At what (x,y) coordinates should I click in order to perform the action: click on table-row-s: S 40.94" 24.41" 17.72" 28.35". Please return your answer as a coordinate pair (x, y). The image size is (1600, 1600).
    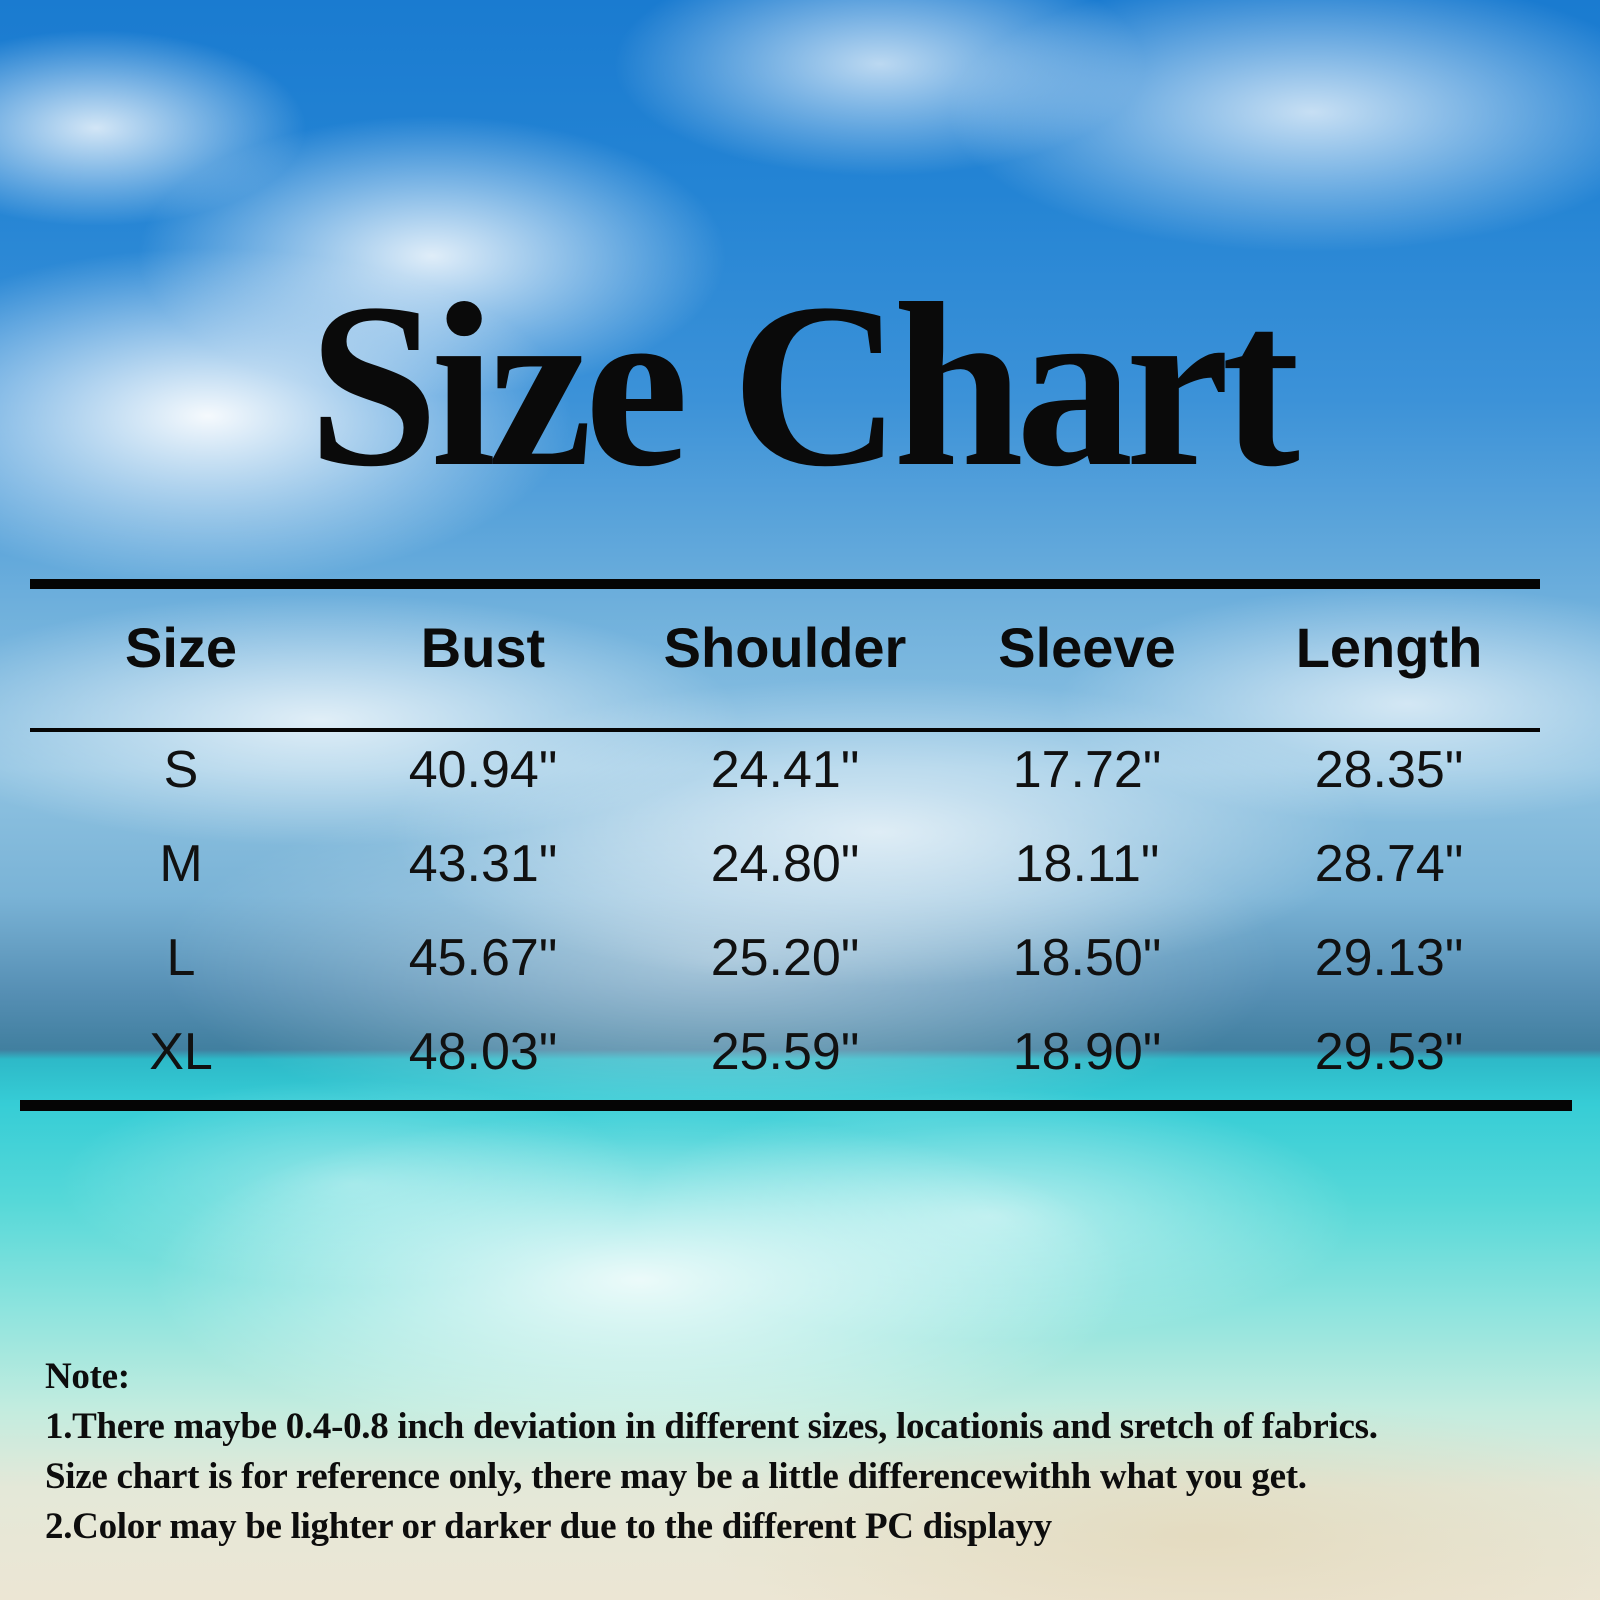
    Looking at the image, I should click on (785, 770).